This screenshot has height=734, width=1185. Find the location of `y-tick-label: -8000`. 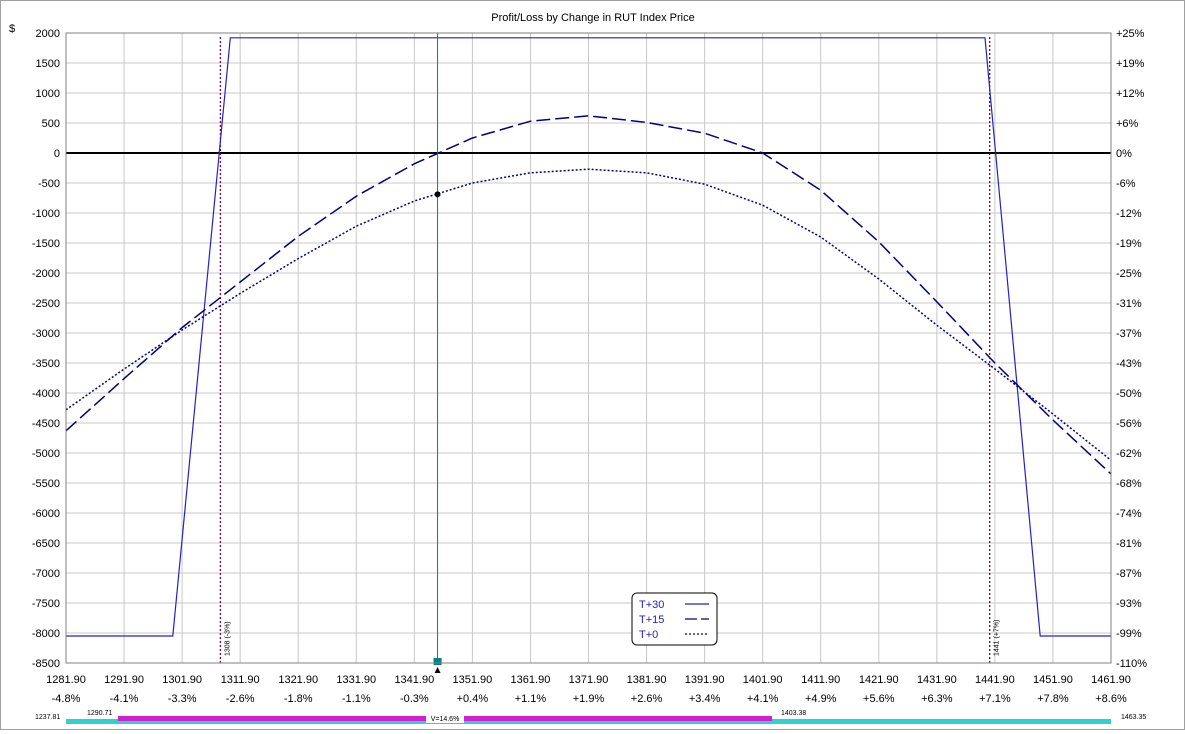

y-tick-label: -8000 is located at coordinates (46, 634).